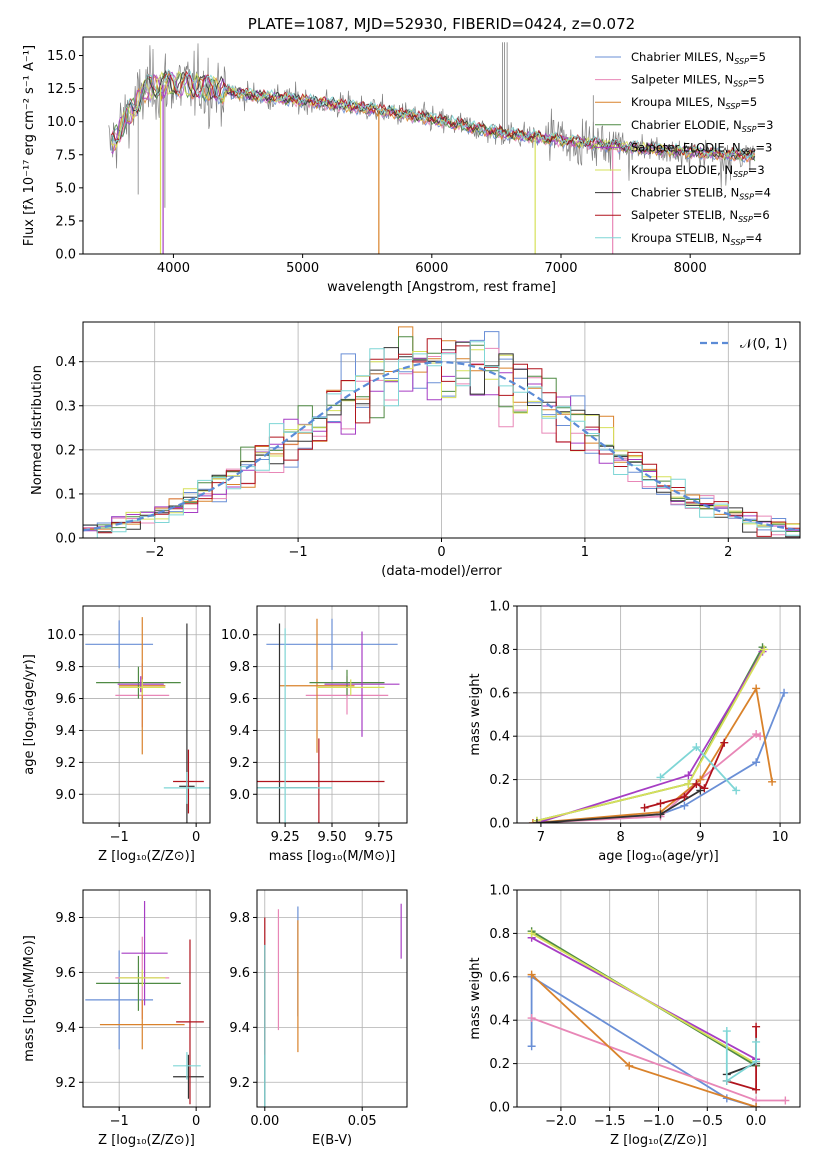 The height and width of the screenshot is (1174, 819). Describe the element at coordinates (29, 145) in the screenshot. I see `y-axis-label: Flux [fλ 10⁻¹⁷ erg cm⁻² s⁻¹ A⁻¹]` at that location.